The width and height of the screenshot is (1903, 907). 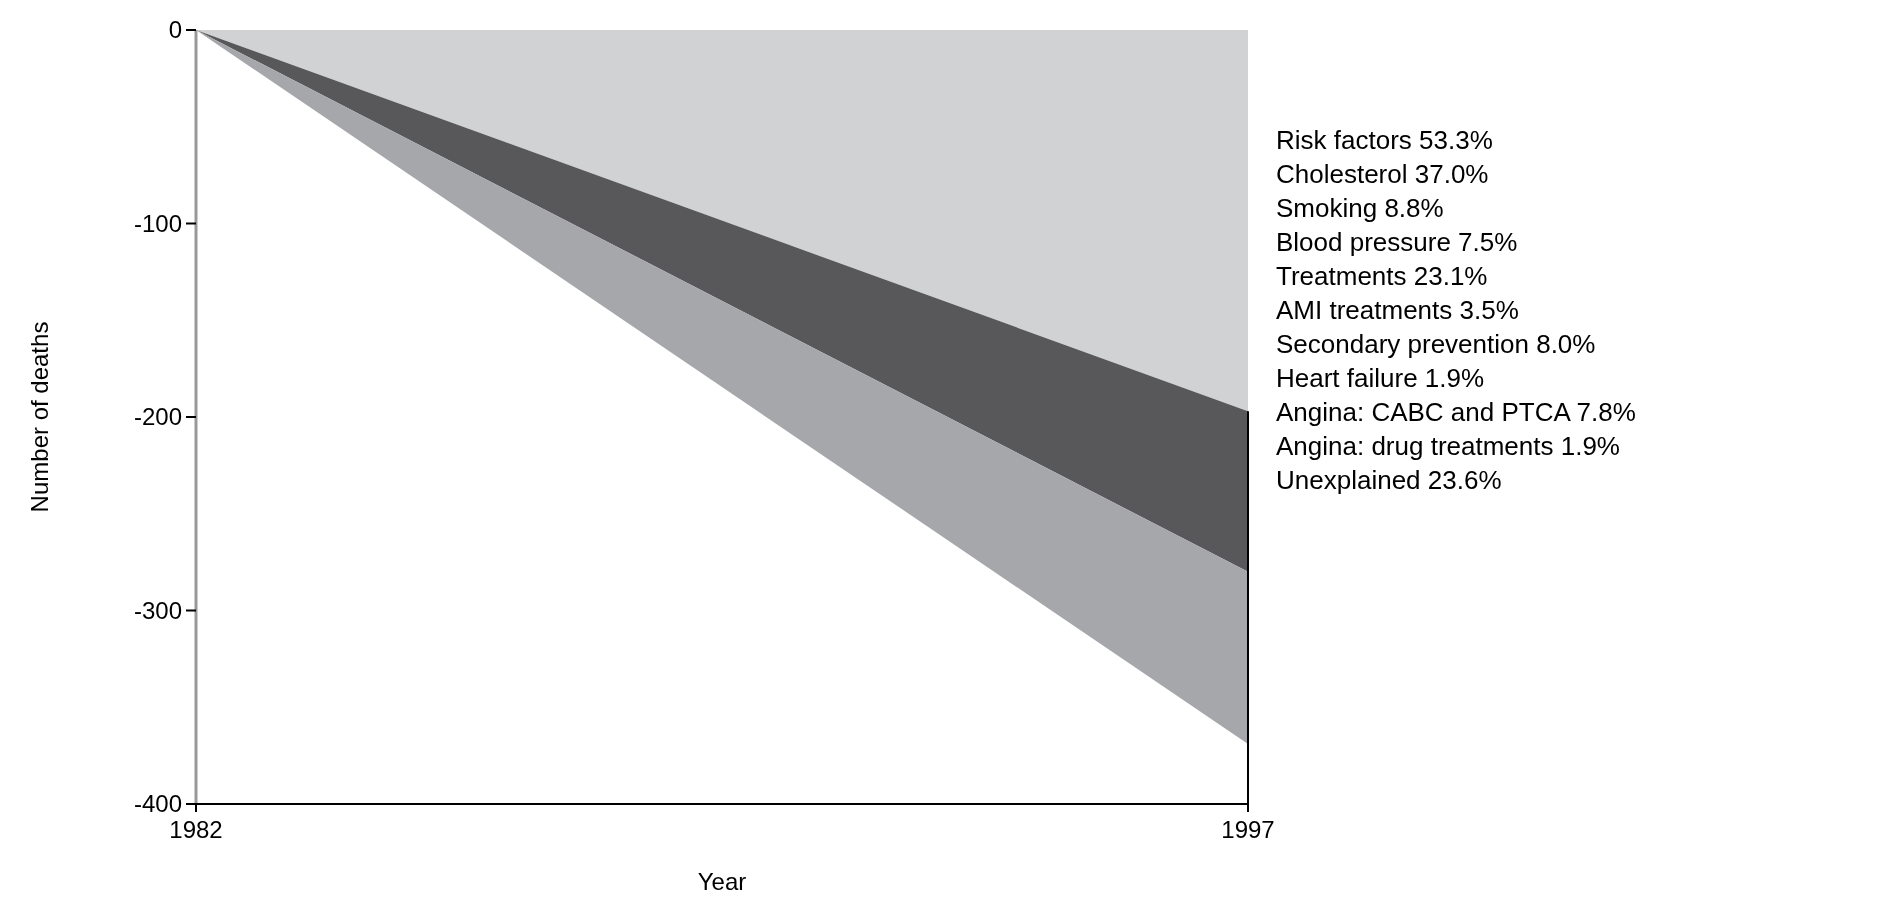 I want to click on y-tick-label: -100, so click(x=157, y=223).